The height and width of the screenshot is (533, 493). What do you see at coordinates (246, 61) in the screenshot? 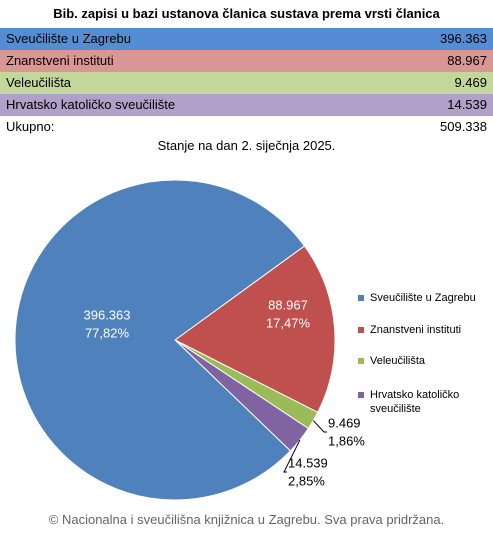
I see `table-row: Znanstveni instituti 88.967` at bounding box center [246, 61].